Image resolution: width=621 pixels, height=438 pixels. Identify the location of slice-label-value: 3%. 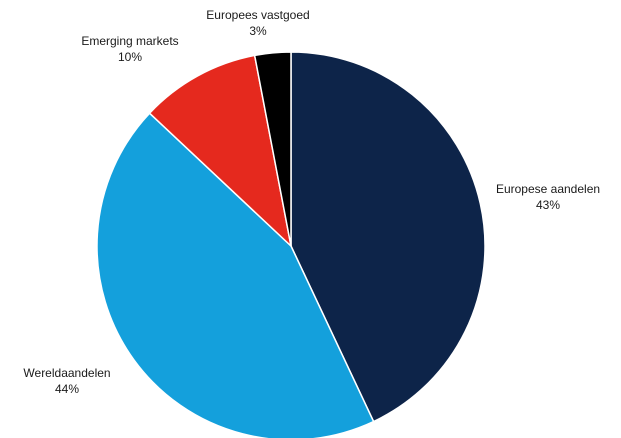
(258, 31).